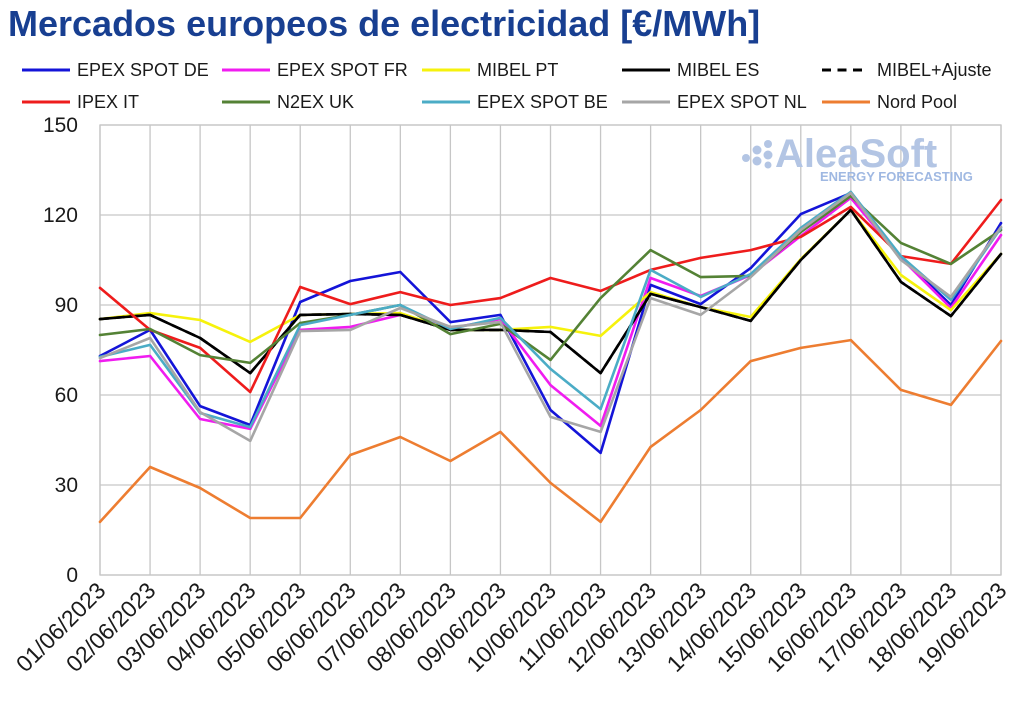  What do you see at coordinates (917, 102) in the screenshot?
I see `legend-label: Nord Pool` at bounding box center [917, 102].